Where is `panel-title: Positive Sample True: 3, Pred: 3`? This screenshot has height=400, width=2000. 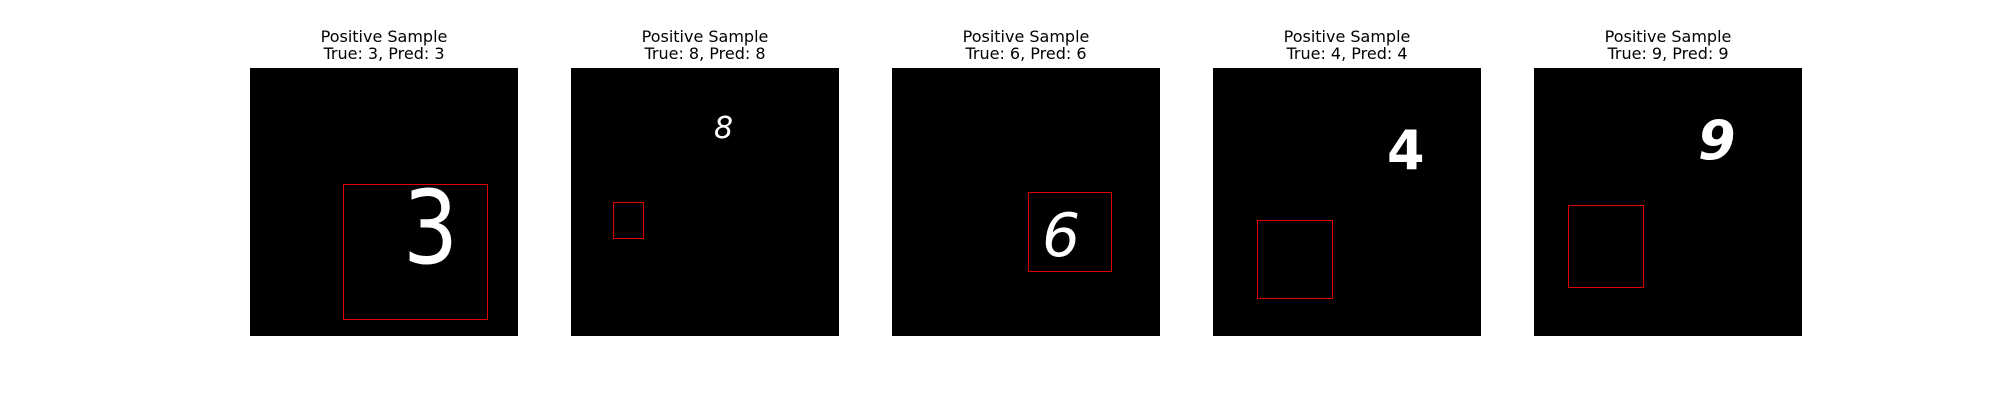 panel-title: Positive Sample True: 3, Pred: 3 is located at coordinates (384, 45).